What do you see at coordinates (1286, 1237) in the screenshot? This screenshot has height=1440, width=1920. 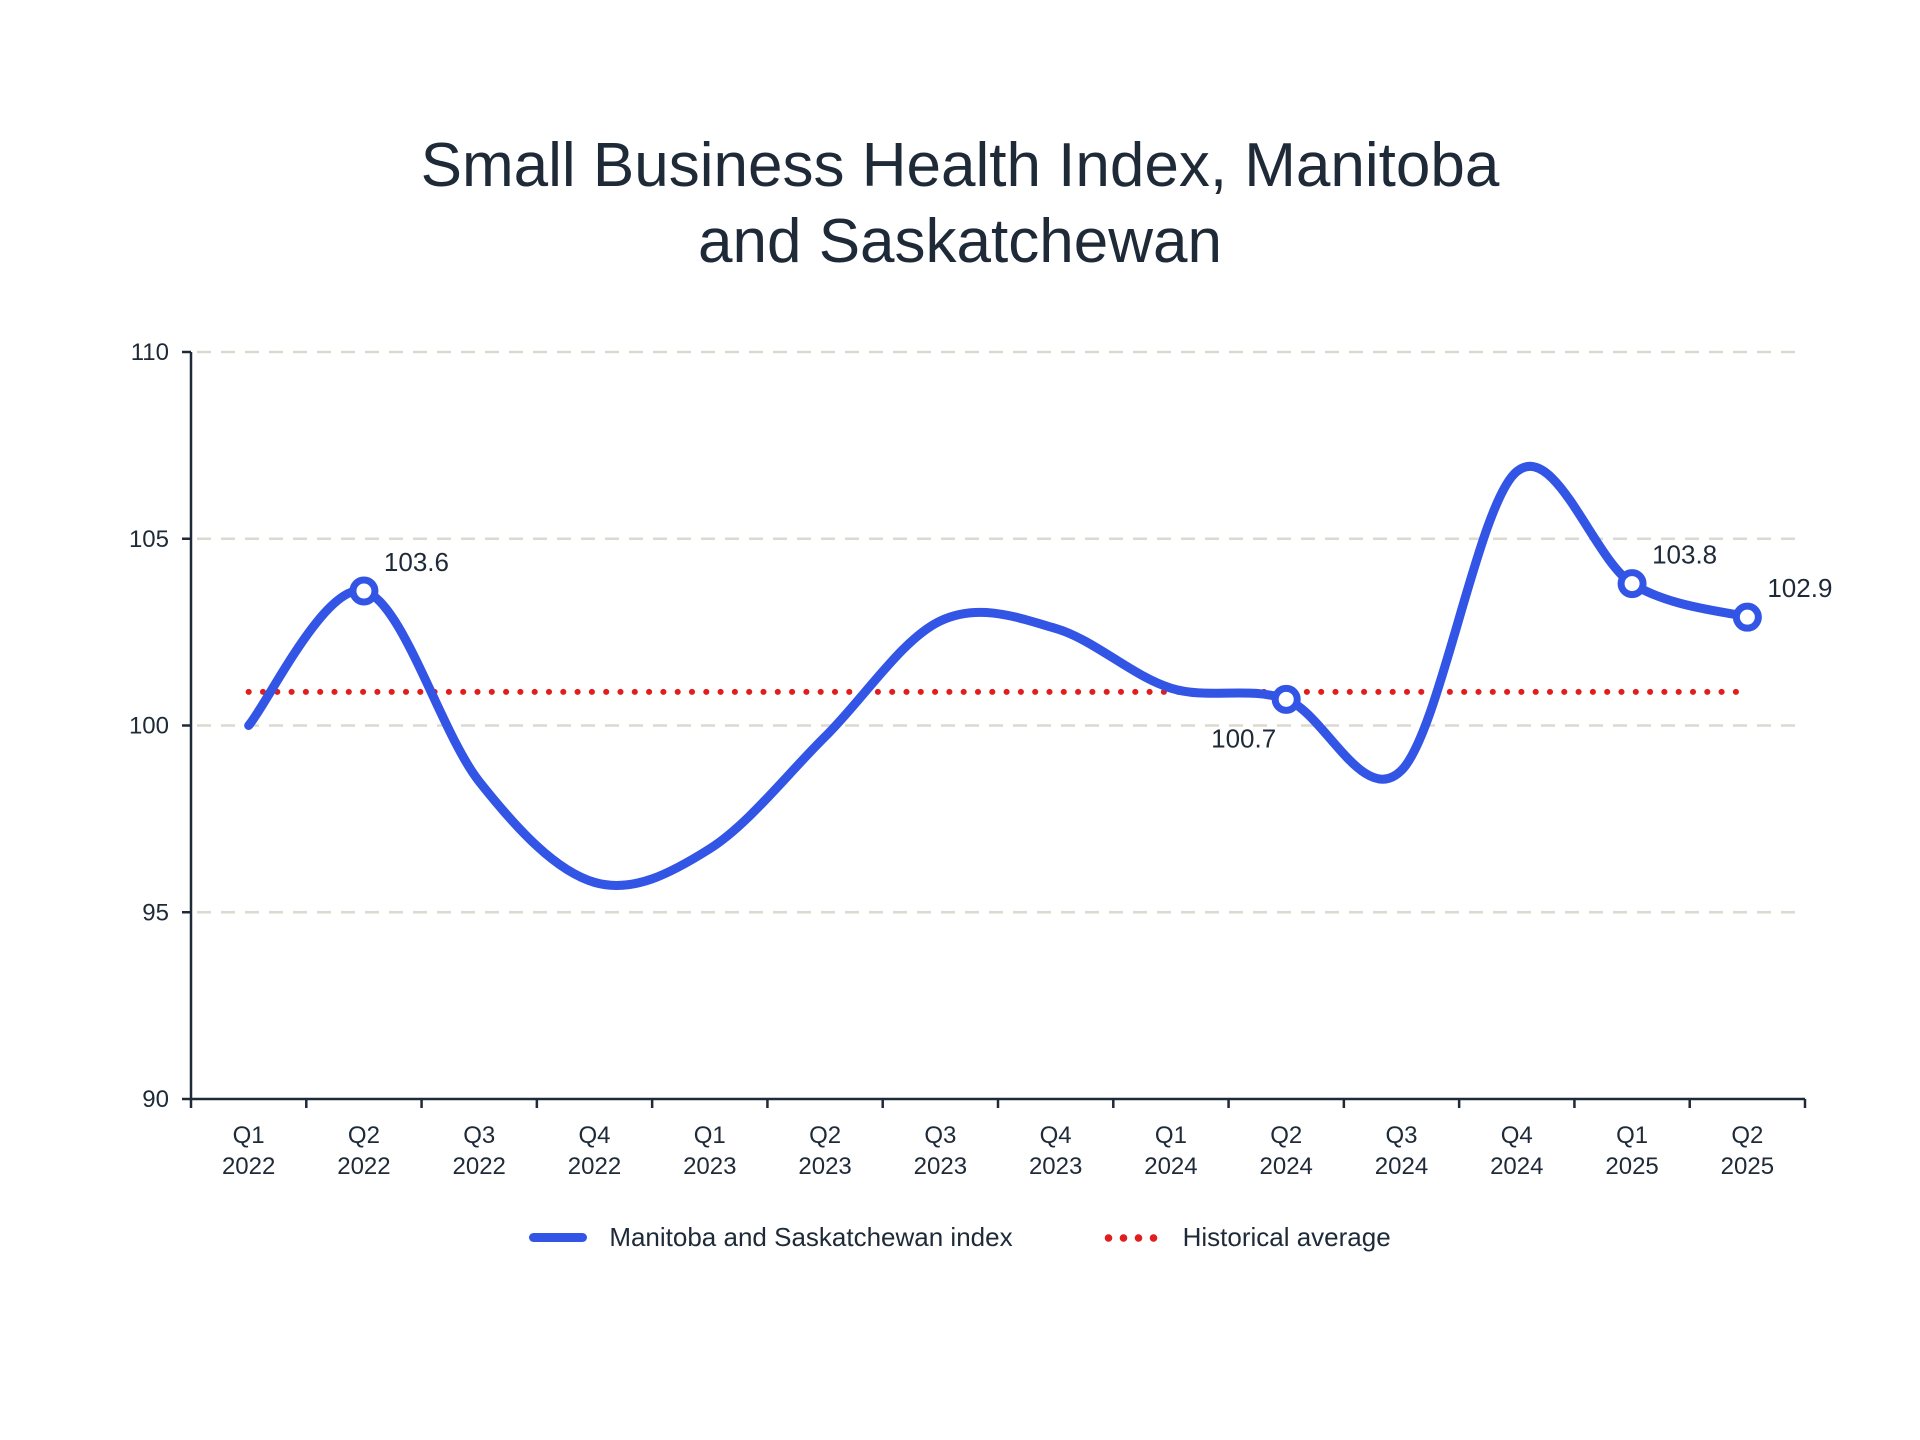 I see `legend-label-average: Historical average` at bounding box center [1286, 1237].